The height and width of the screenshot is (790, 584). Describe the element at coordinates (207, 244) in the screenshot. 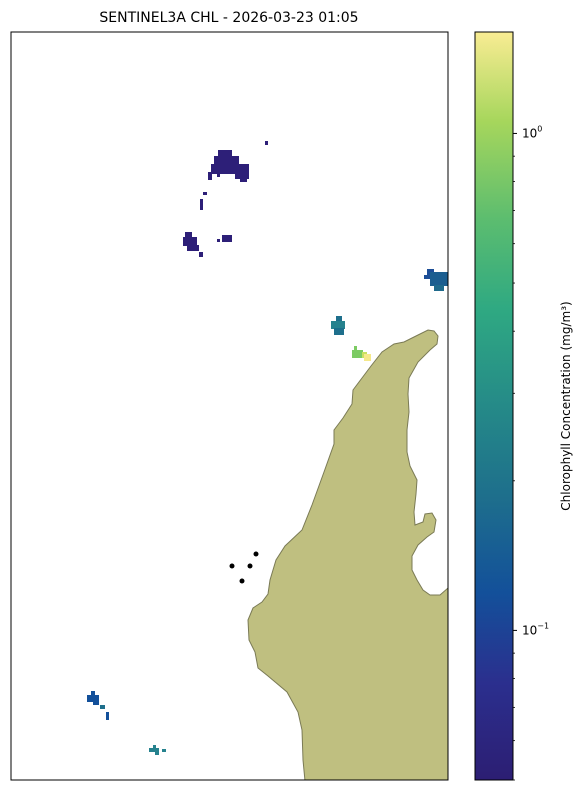

I see `cluster-north-mid` at that location.